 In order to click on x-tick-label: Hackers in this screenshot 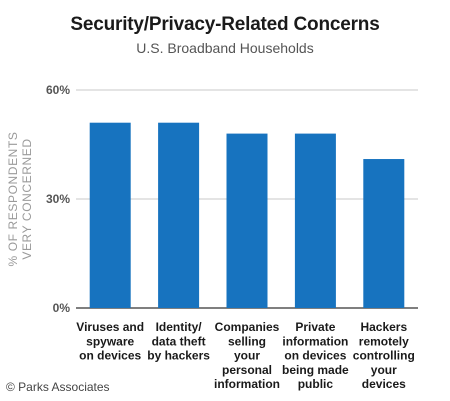, I will do `click(383, 327)`.